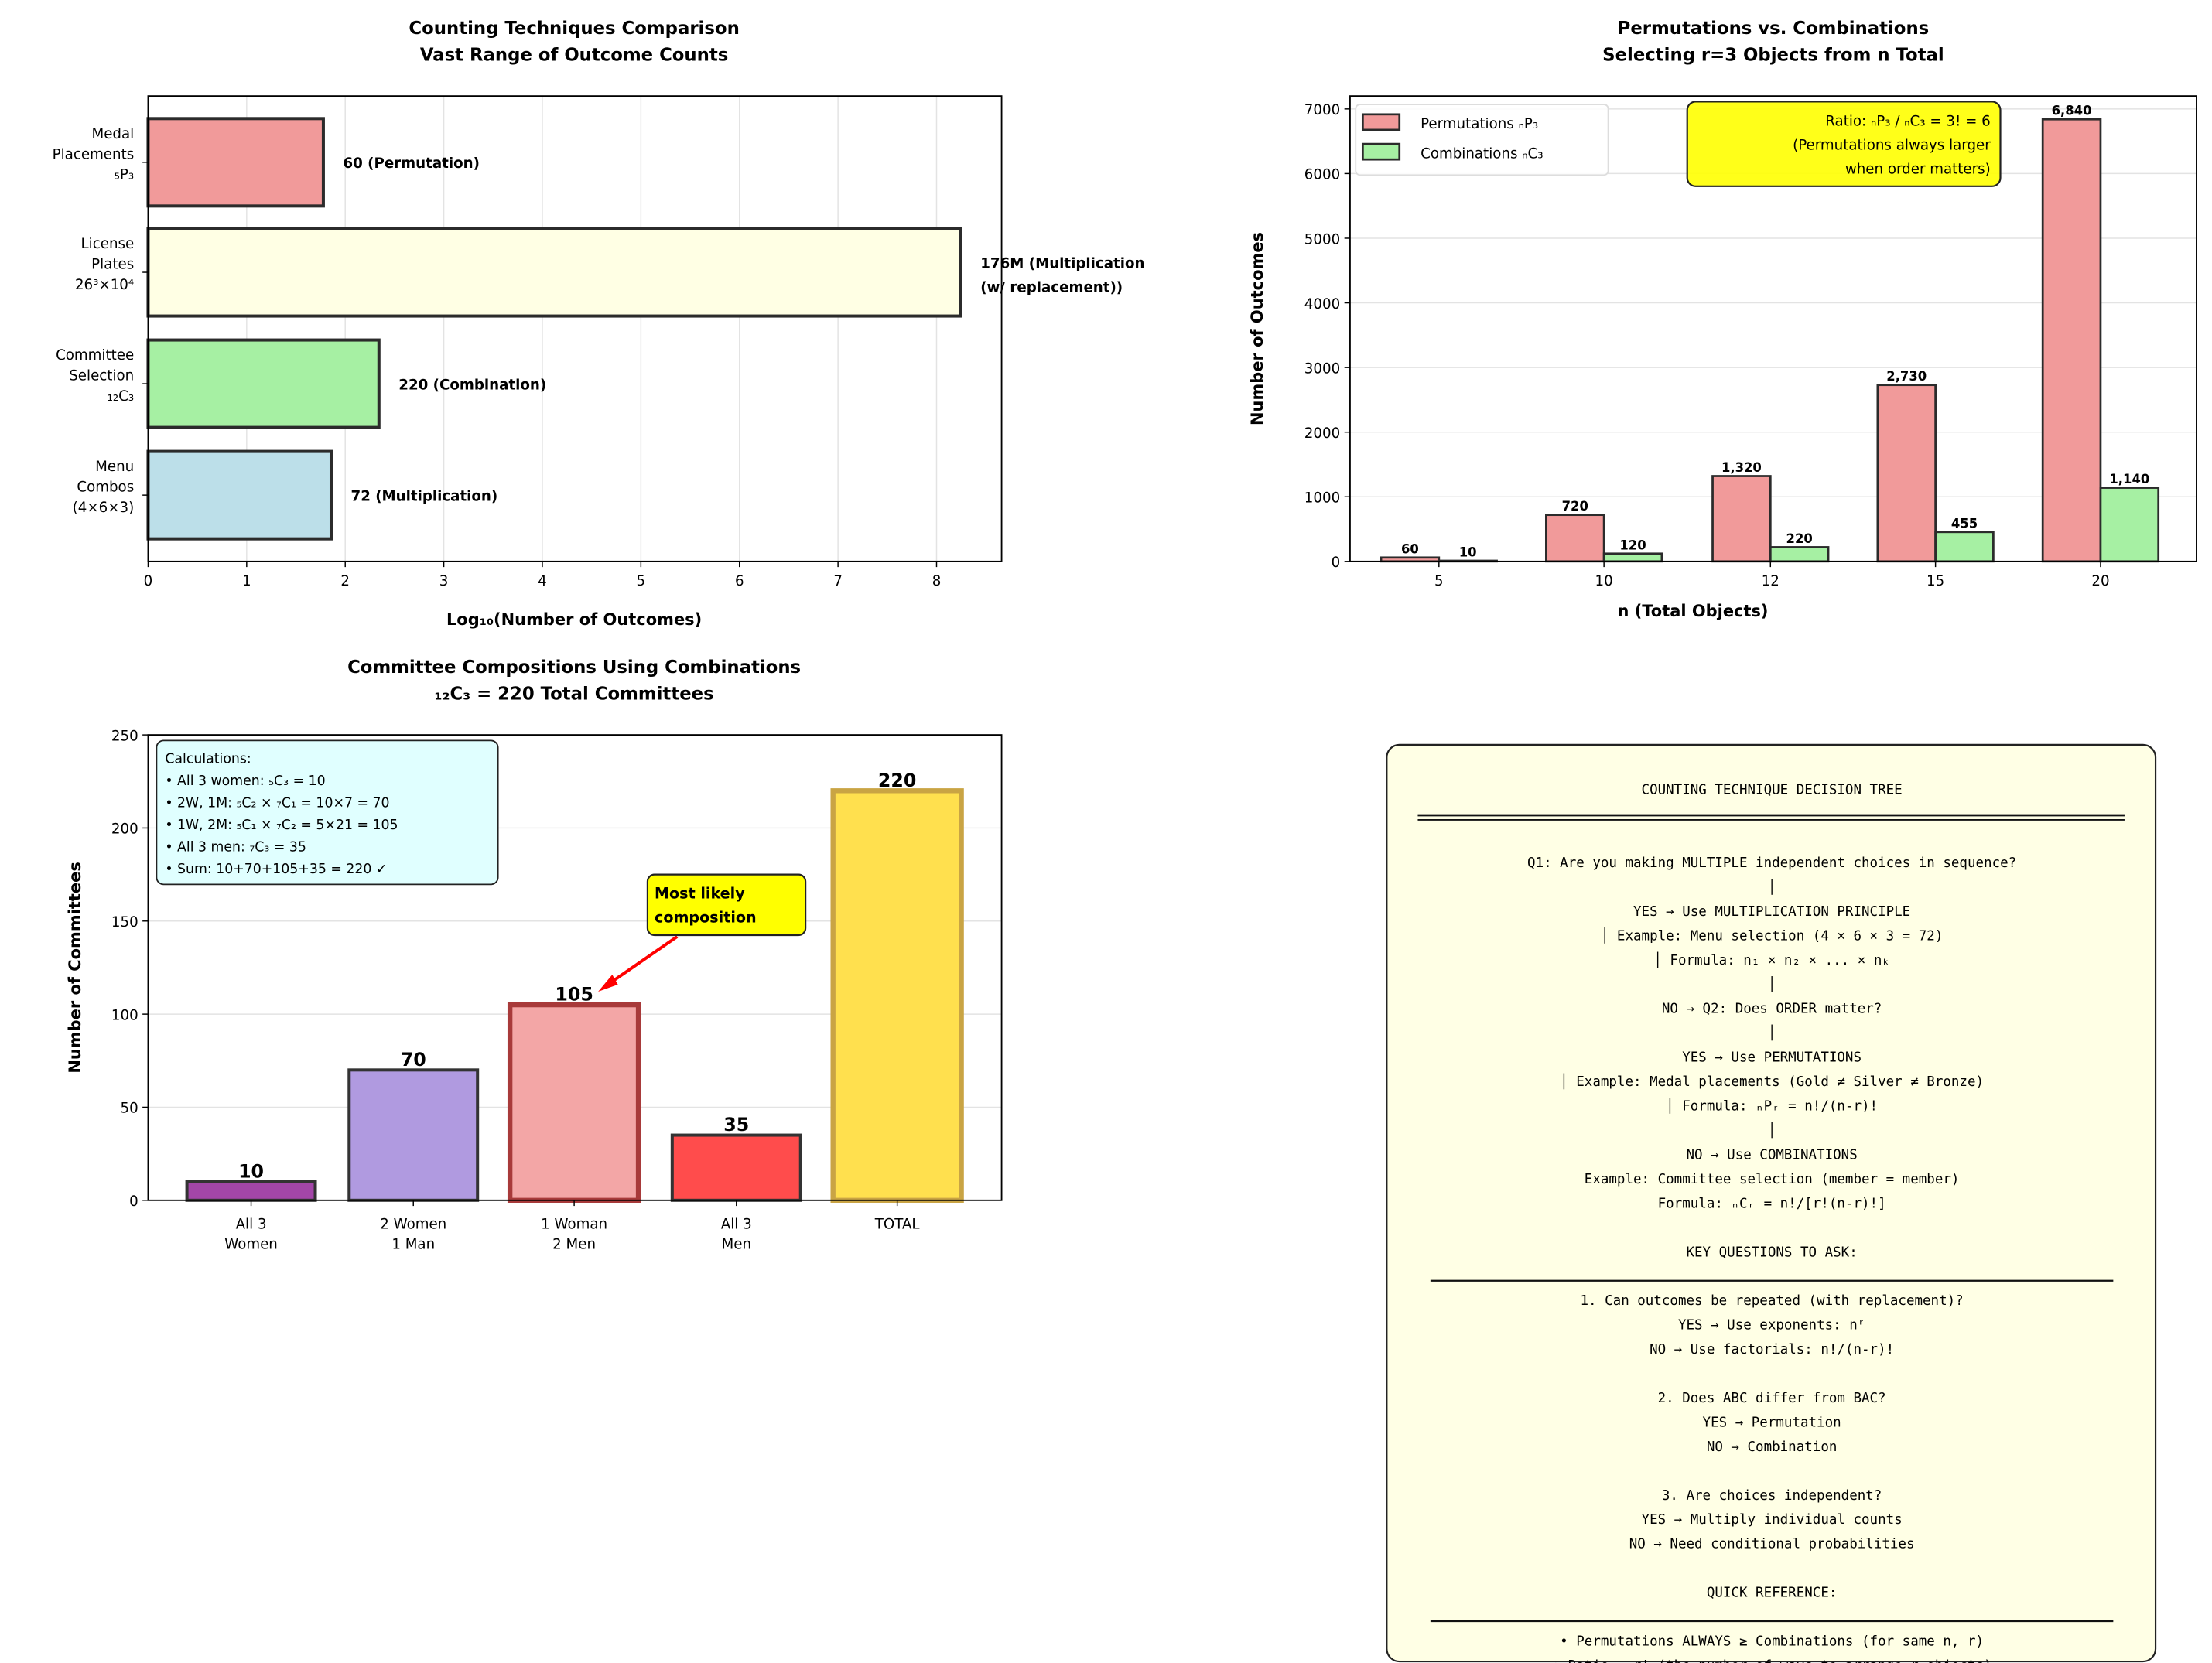  Describe the element at coordinates (1772, 1496) in the screenshot. I see `decision-tree-line: 3. Are choices independent?` at that location.